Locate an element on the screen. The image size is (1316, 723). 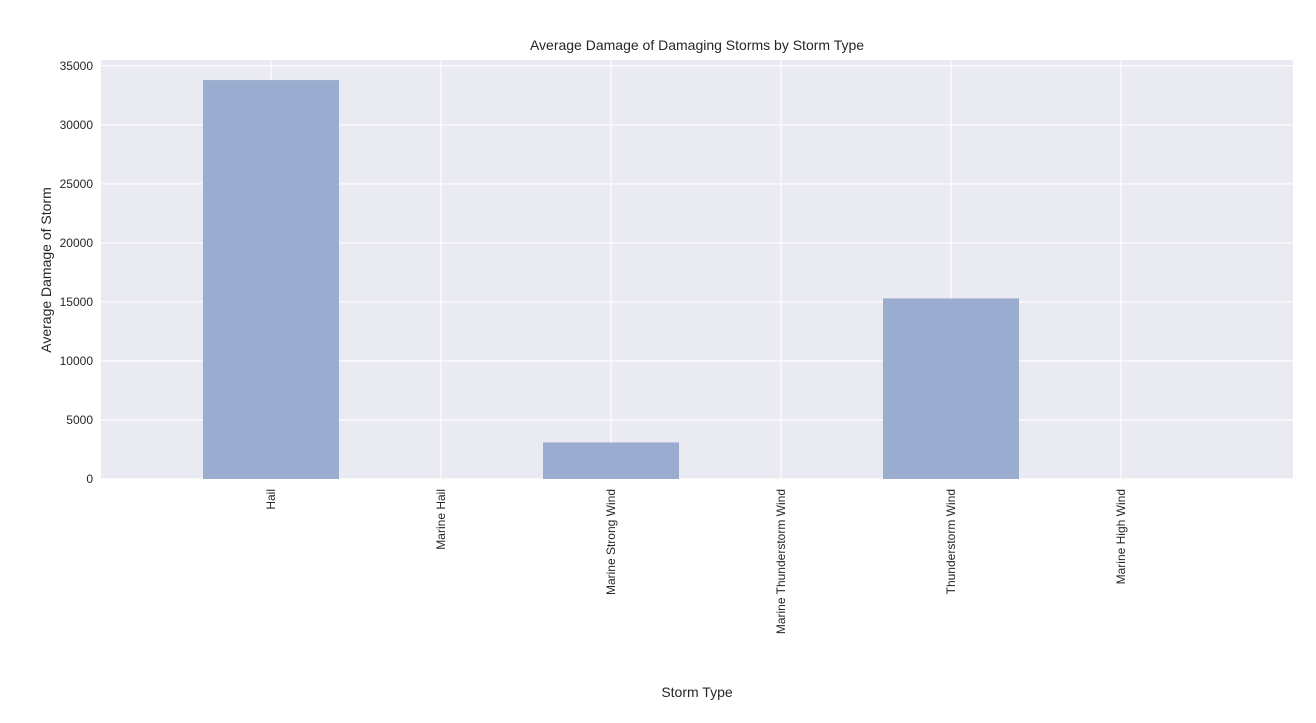
y-tick-labels: 0 5000 10000 15000 20000 25000 30000 35000 is located at coordinates (77, 272).